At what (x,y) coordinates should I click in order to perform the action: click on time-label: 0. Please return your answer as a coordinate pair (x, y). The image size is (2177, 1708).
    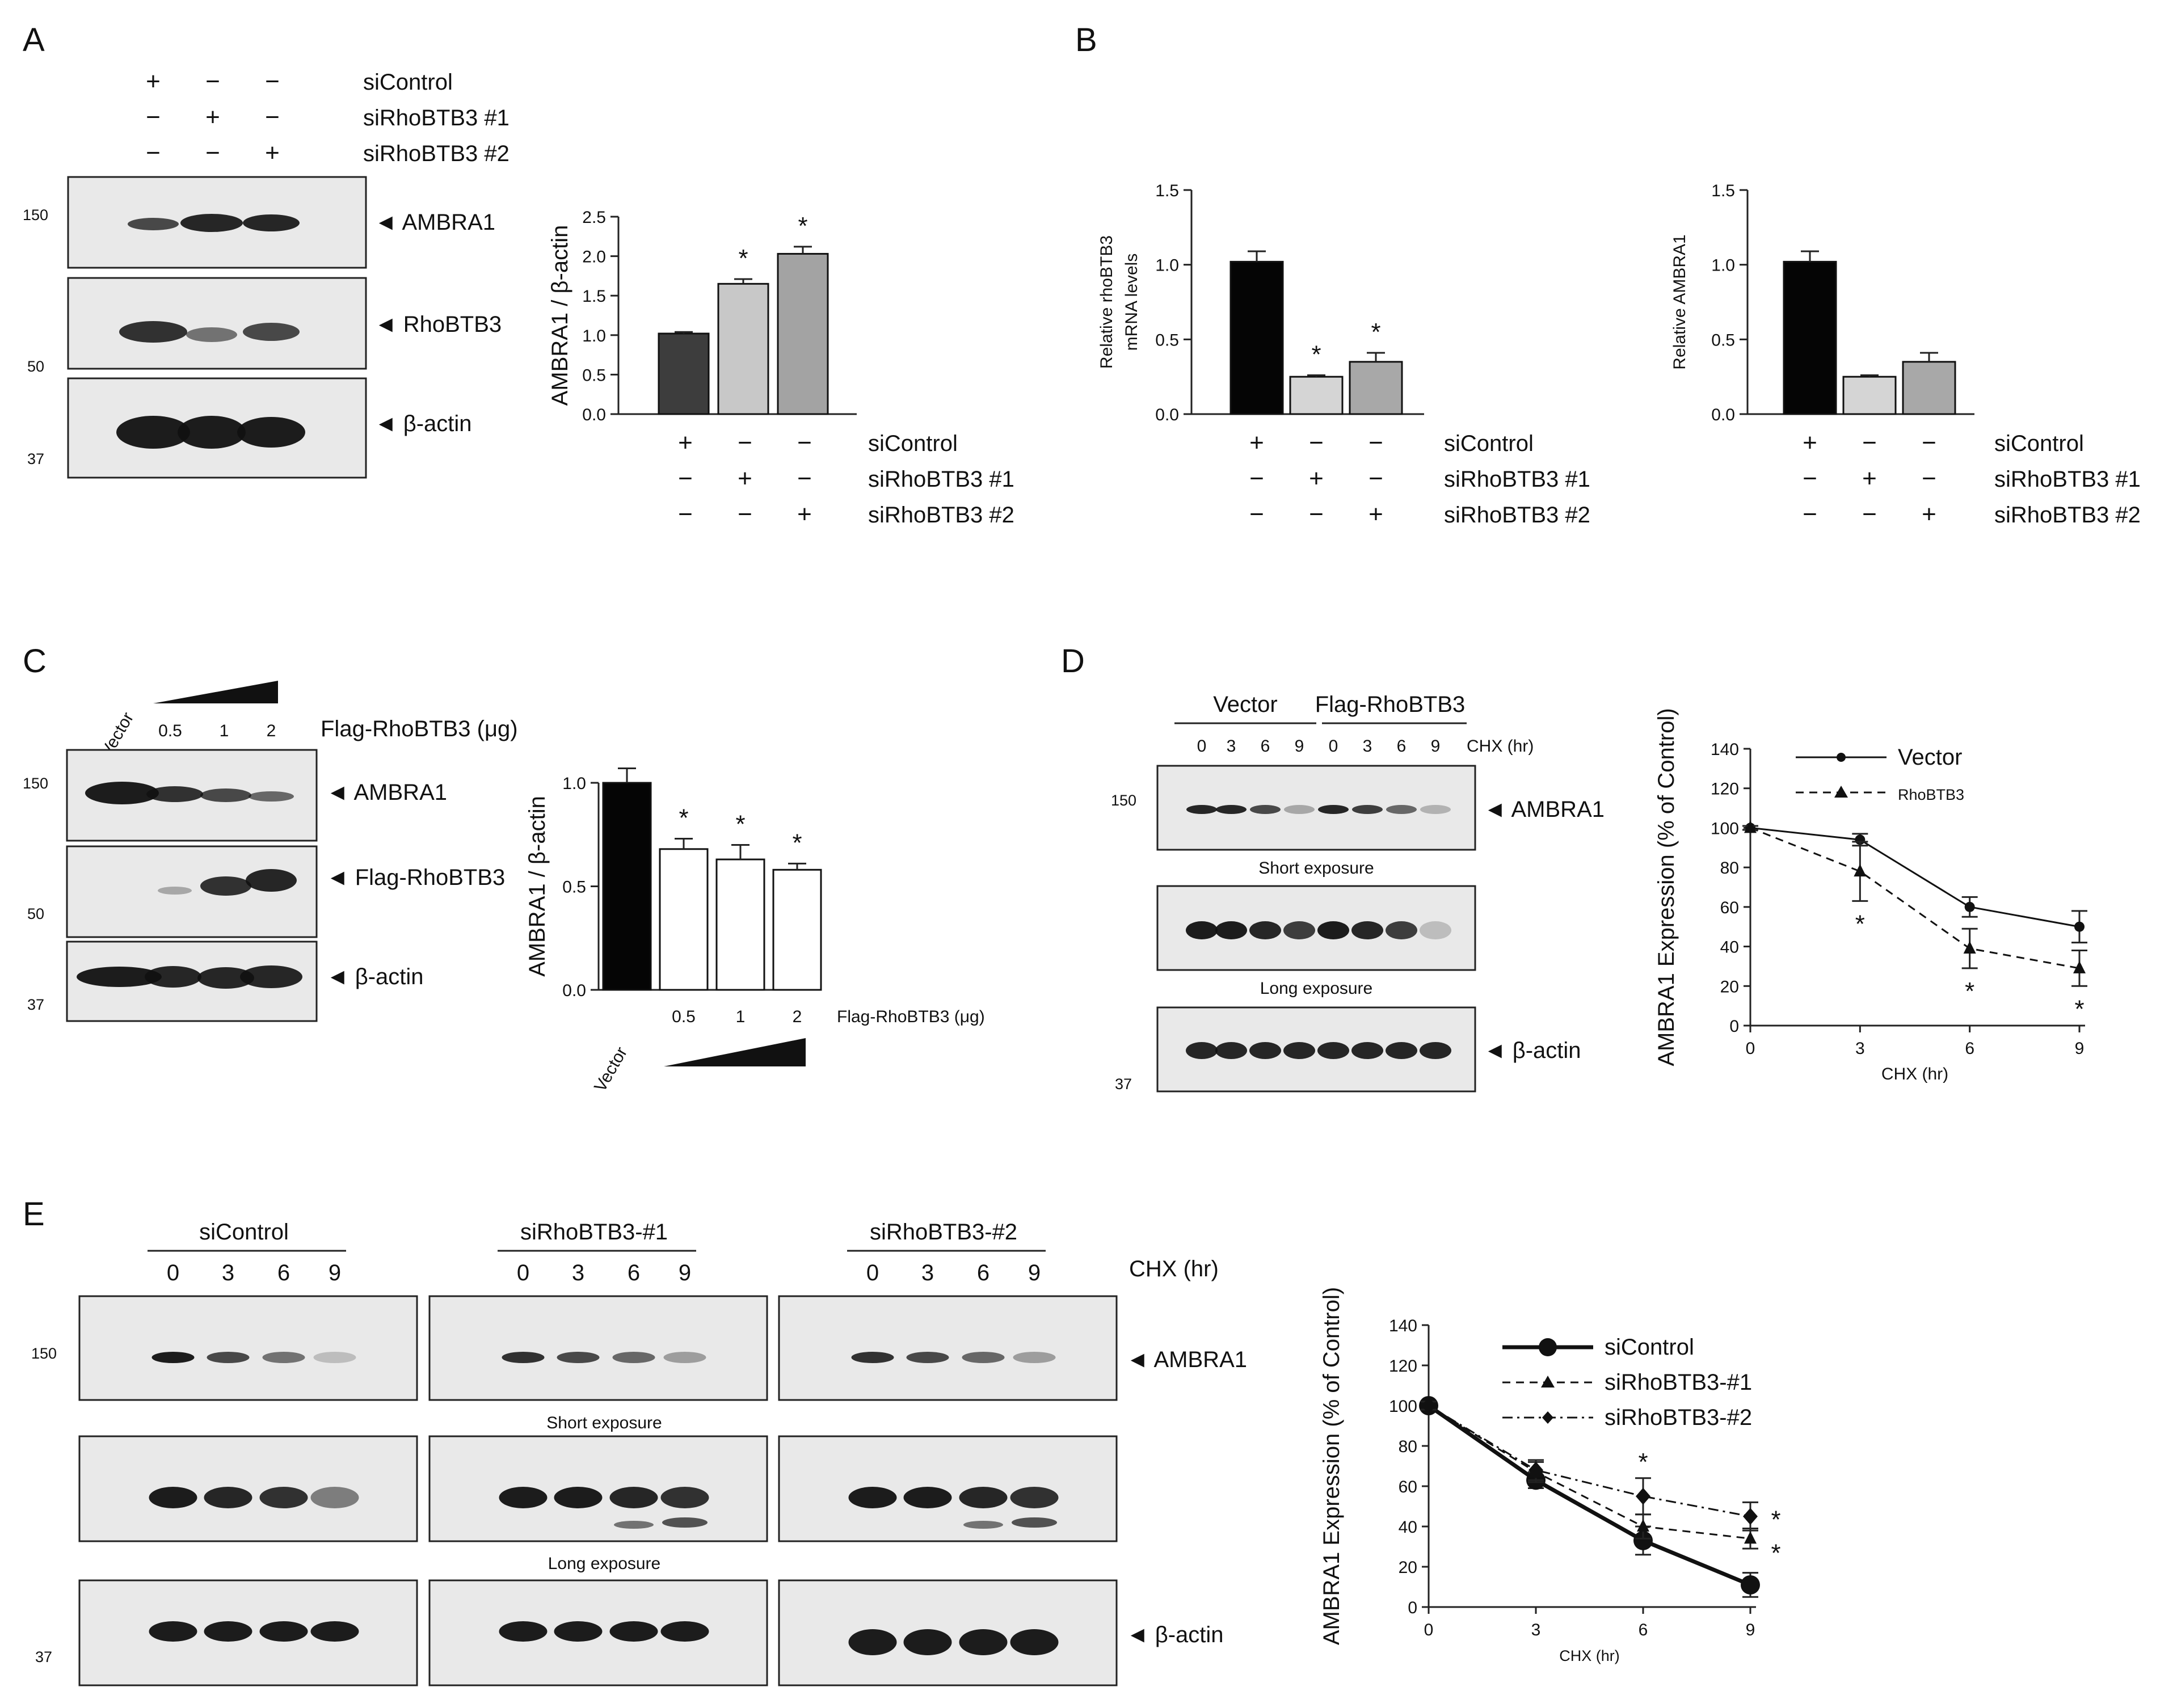
    Looking at the image, I should click on (1202, 746).